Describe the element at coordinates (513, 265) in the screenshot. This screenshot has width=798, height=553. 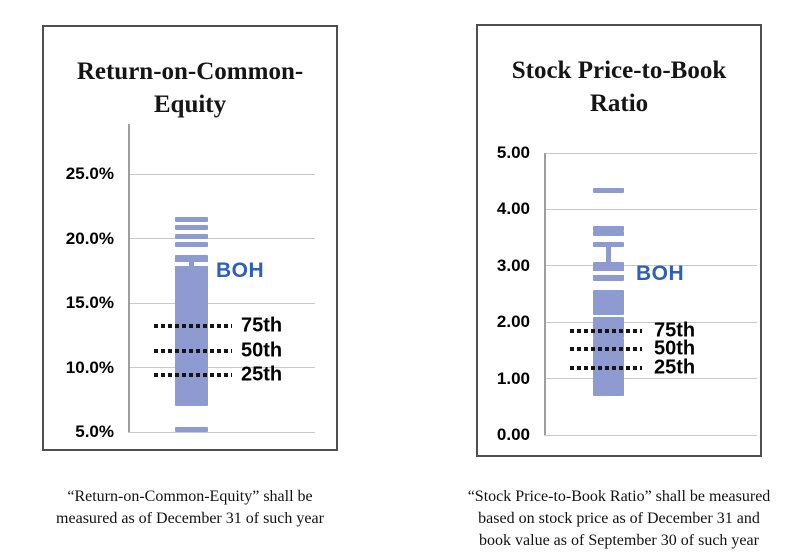
I see `y-tick-label: 3.00` at that location.